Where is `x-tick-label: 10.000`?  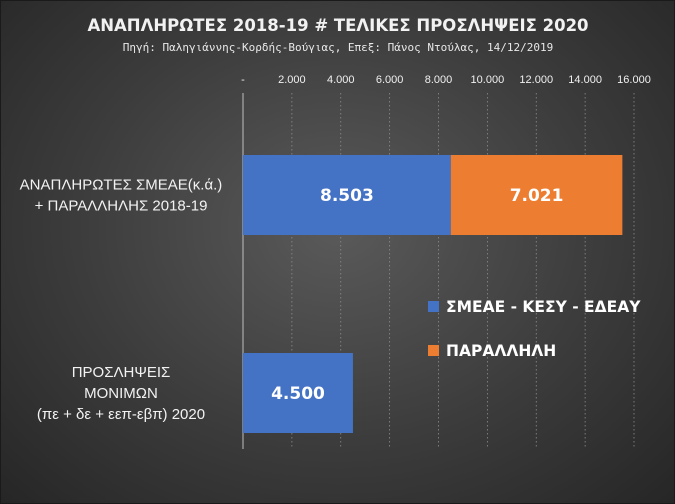 x-tick-label: 10.000 is located at coordinates (488, 80).